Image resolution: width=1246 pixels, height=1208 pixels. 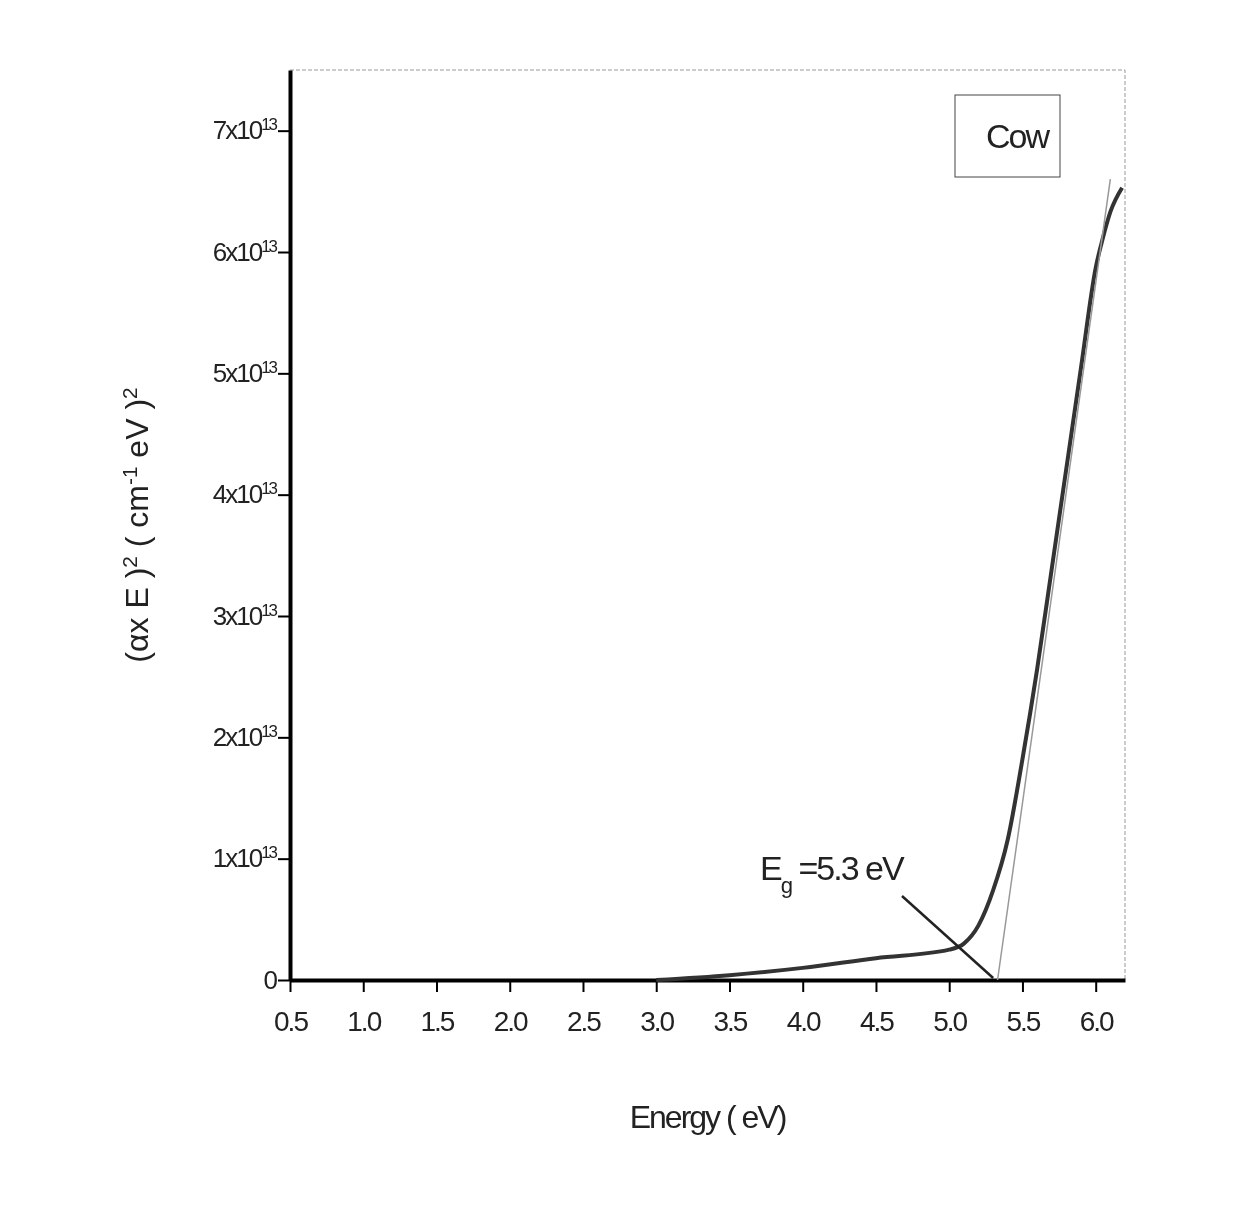 I want to click on annotation: E$_{g}$ =5.3 eV, so click(x=832, y=873).